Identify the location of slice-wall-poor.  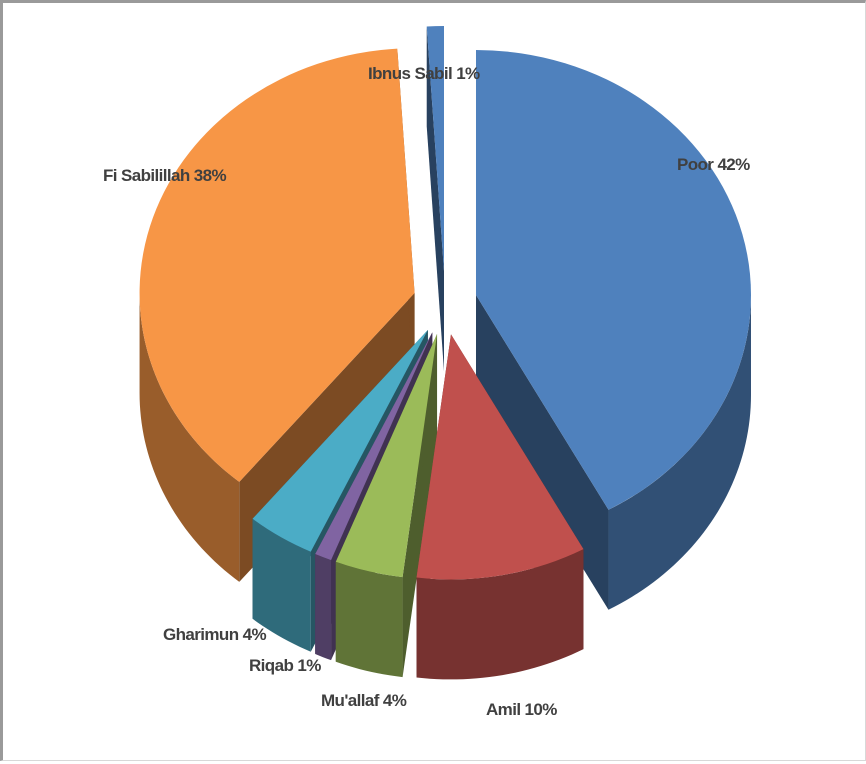
(679, 452).